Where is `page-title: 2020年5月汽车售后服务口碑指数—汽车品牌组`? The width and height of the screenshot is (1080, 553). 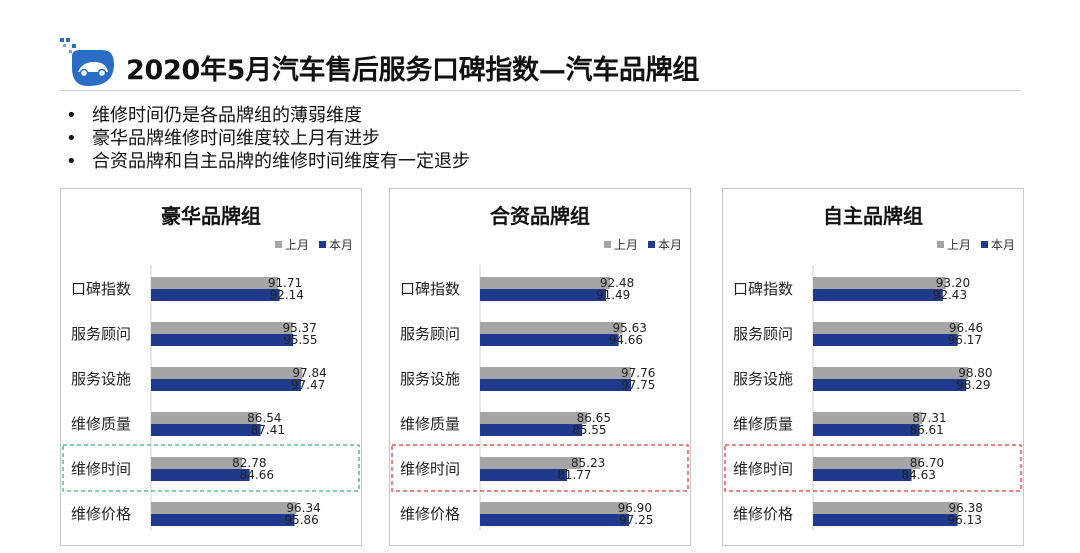 page-title: 2020年5月汽车售后服务口碑指数—汽车品牌组 is located at coordinates (413, 70).